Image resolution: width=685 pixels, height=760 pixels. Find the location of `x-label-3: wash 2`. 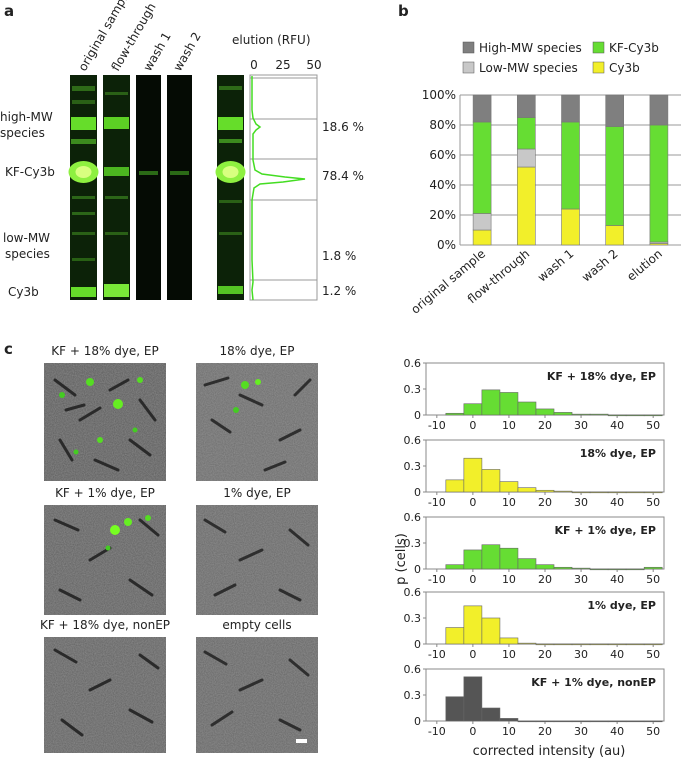

x-label-3: wash 2 is located at coordinates (600, 266).